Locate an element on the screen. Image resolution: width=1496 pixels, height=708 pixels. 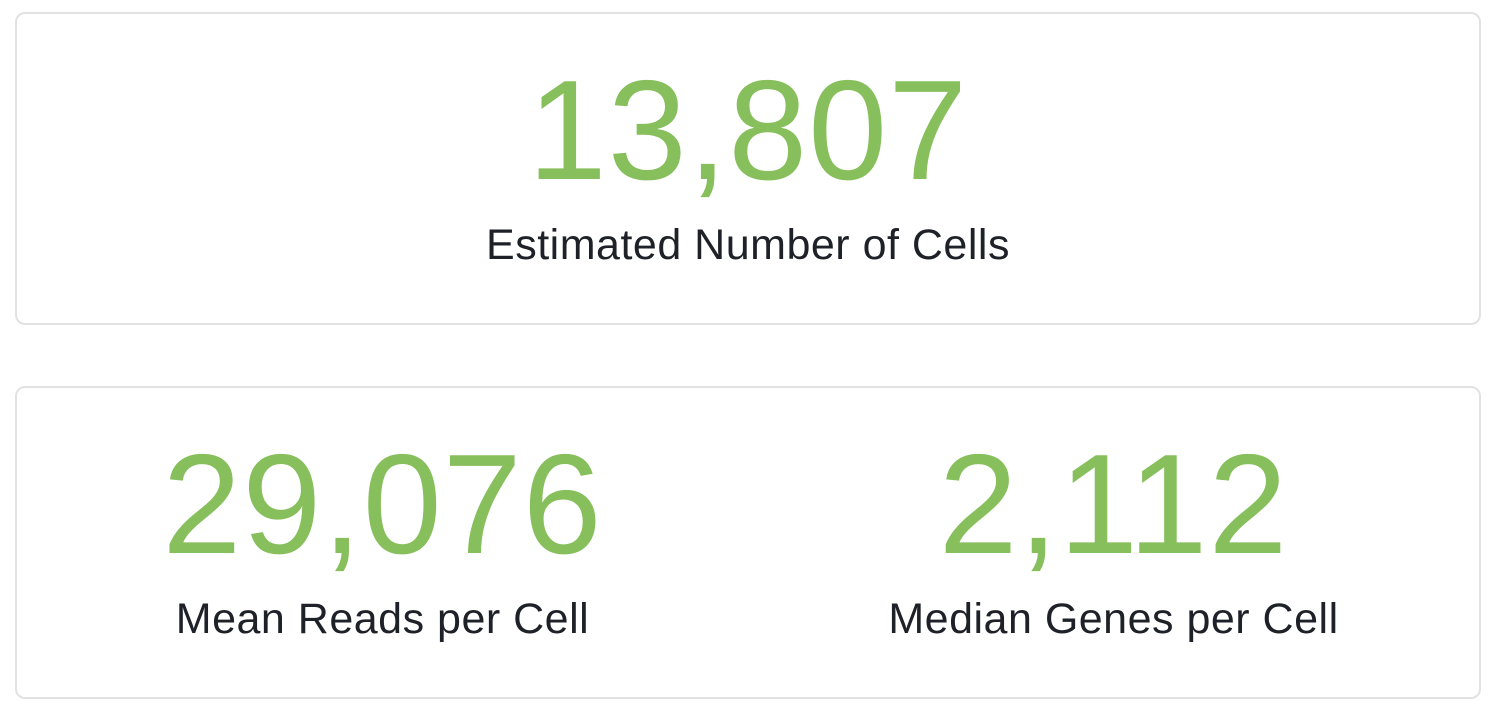
mean-reads-metric: 29,076 Mean Reads per Cell is located at coordinates (382, 537).